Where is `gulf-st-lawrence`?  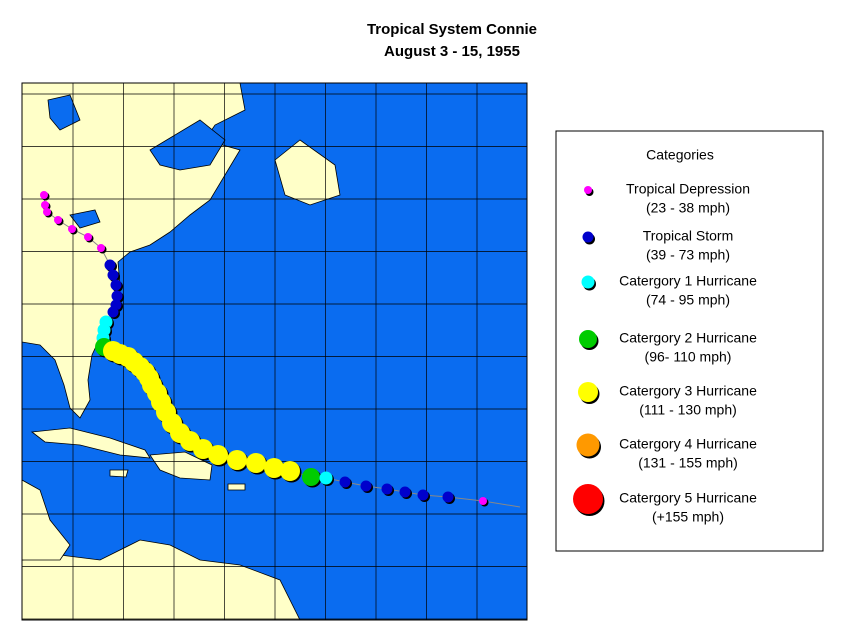
gulf-st-lawrence is located at coordinates (187, 145).